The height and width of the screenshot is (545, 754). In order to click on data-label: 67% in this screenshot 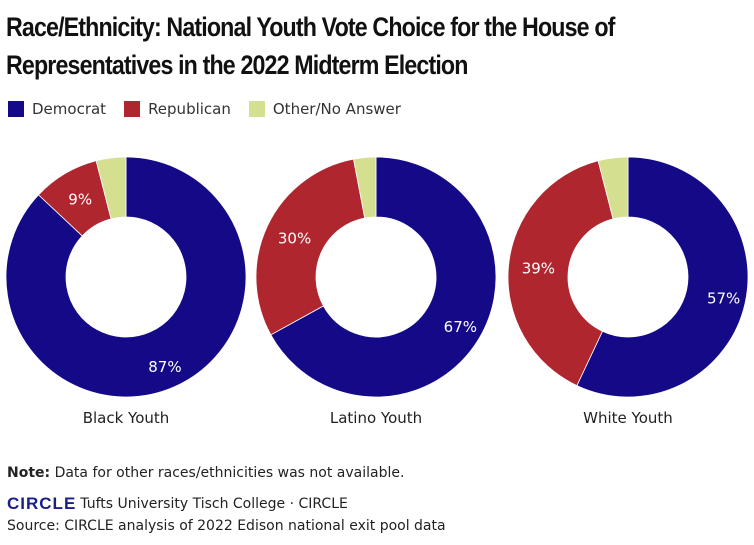, I will do `click(460, 327)`.